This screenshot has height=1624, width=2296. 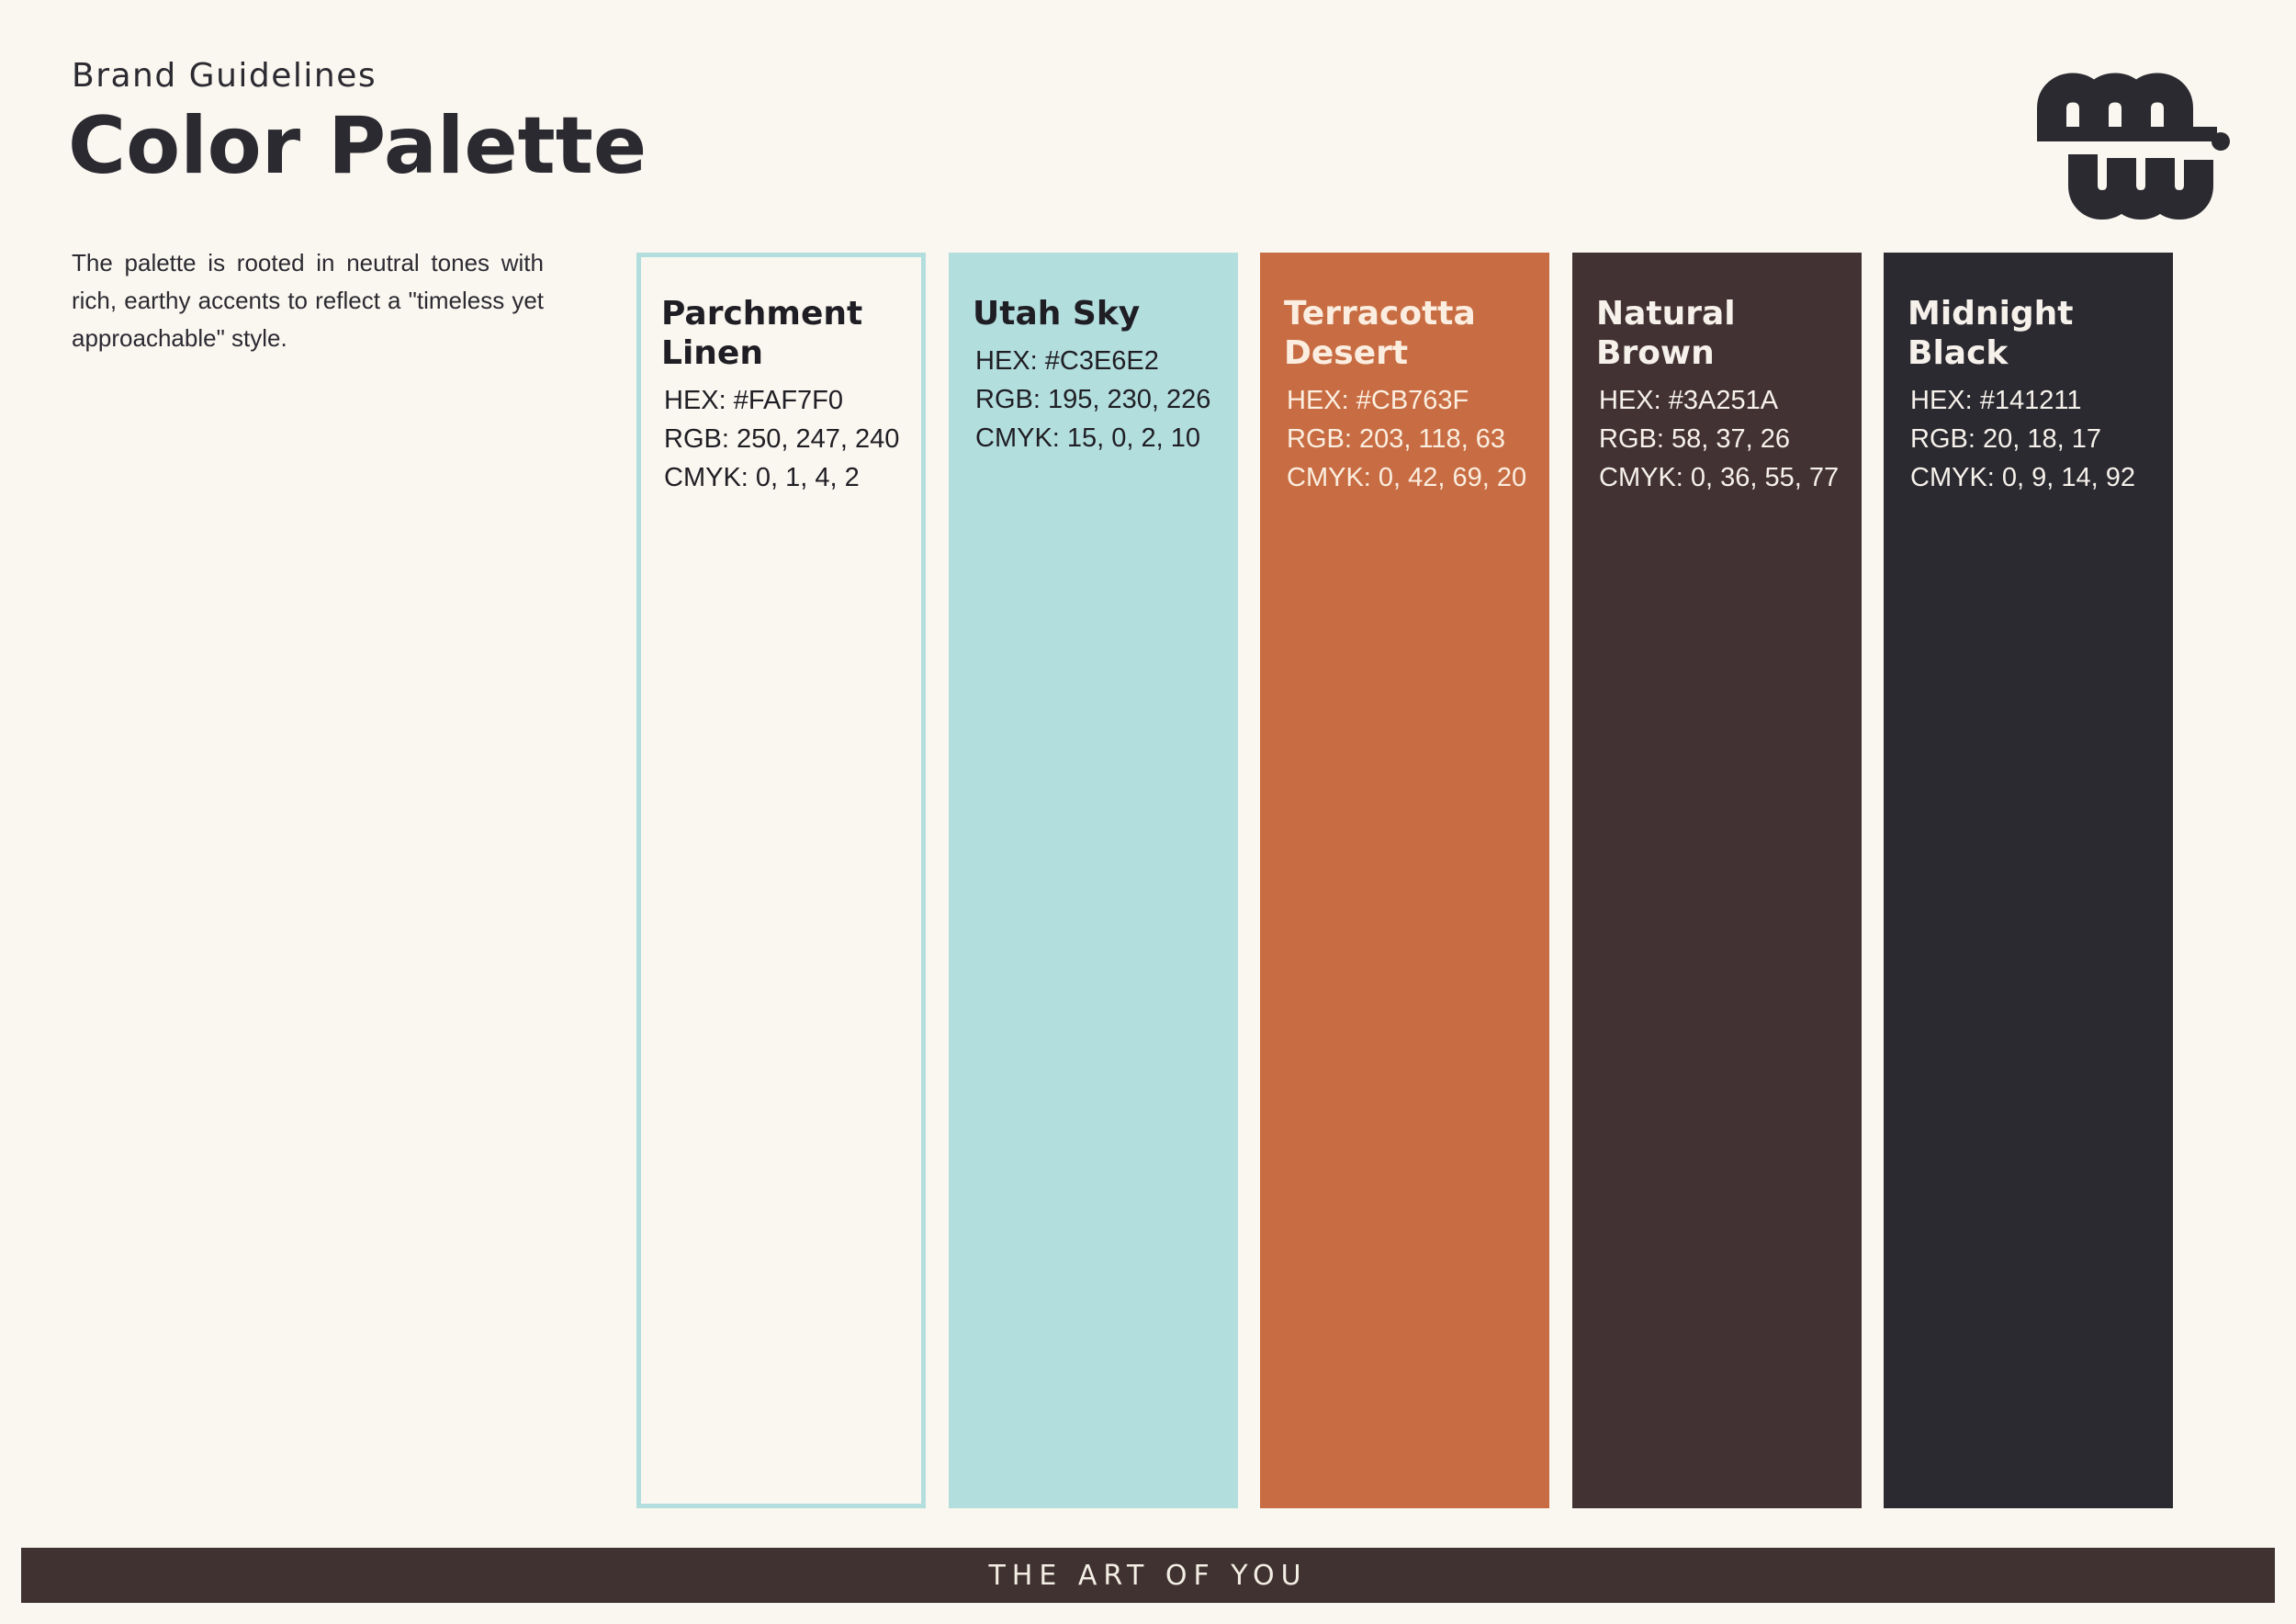 I want to click on swatch-hex: HEX: #141211, so click(x=1996, y=400).